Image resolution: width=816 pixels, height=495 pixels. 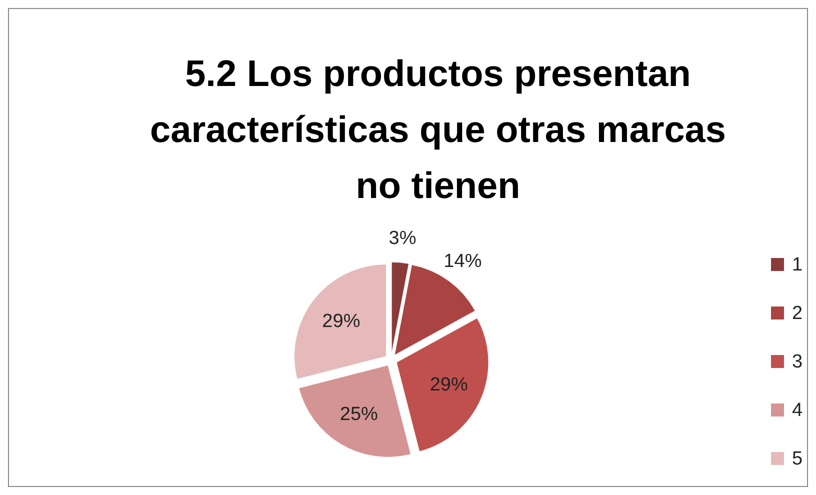 What do you see at coordinates (797, 410) in the screenshot?
I see `legend-label: 4` at bounding box center [797, 410].